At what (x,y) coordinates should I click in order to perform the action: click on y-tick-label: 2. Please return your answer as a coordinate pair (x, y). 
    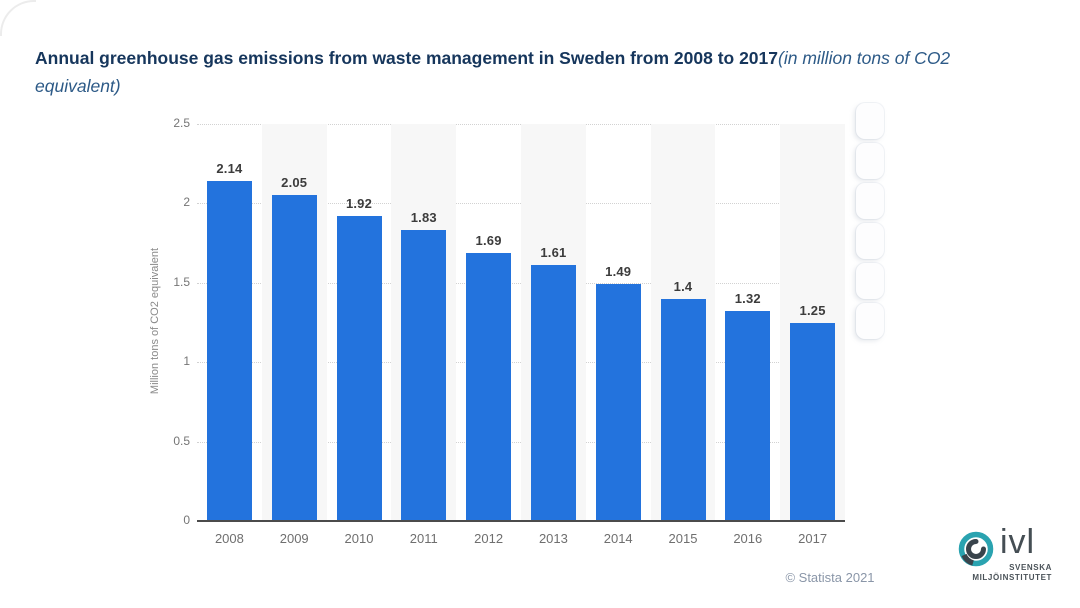
    Looking at the image, I should click on (186, 202).